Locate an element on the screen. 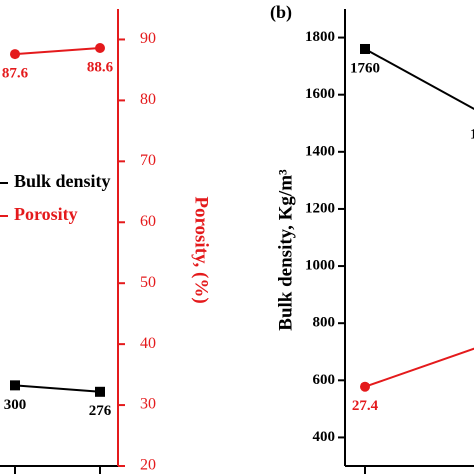 This screenshot has height=474, width=474. legend-label: Bulk density is located at coordinates (62, 181).